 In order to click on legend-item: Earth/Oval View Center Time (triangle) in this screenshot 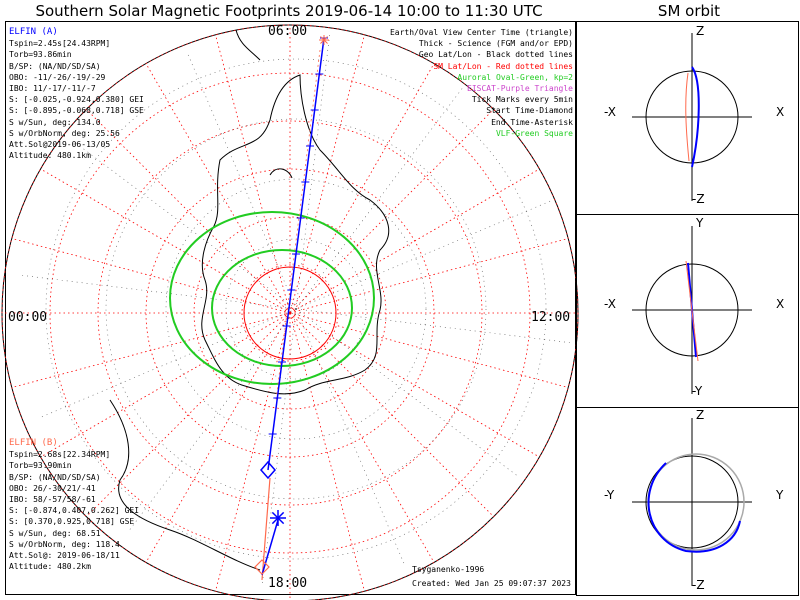, I will do `click(481, 32)`.